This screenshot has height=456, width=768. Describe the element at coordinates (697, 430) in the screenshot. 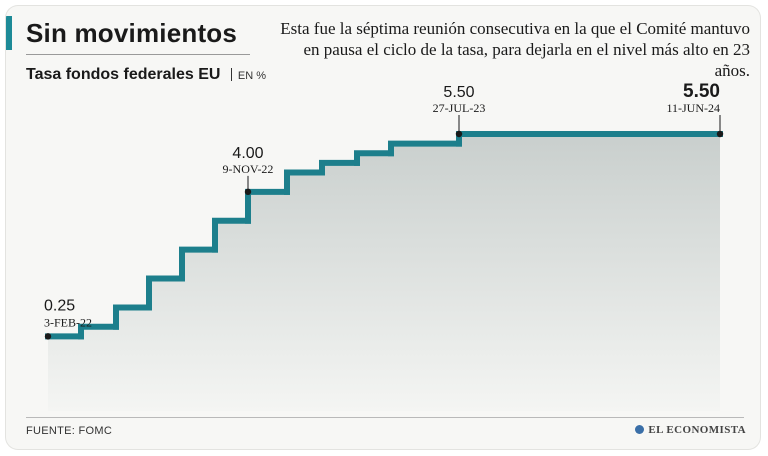

I see `brand-name: EL ECONOMISTA` at that location.